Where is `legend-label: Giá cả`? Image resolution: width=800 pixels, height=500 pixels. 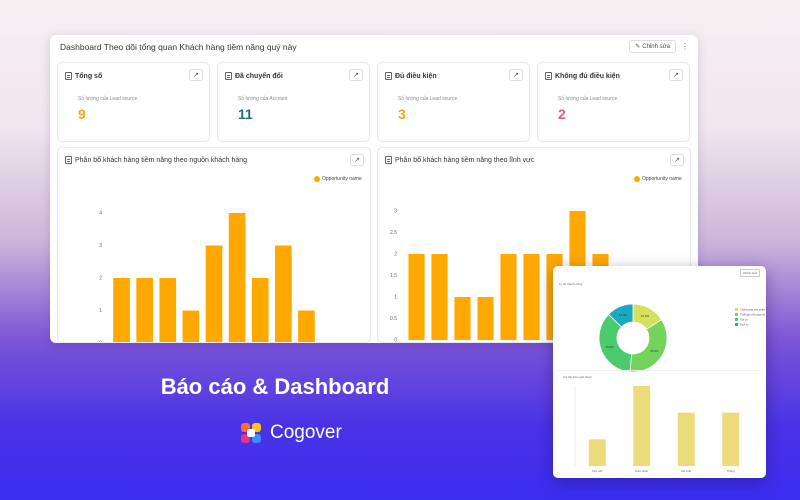 legend-label: Giá cả is located at coordinates (744, 320).